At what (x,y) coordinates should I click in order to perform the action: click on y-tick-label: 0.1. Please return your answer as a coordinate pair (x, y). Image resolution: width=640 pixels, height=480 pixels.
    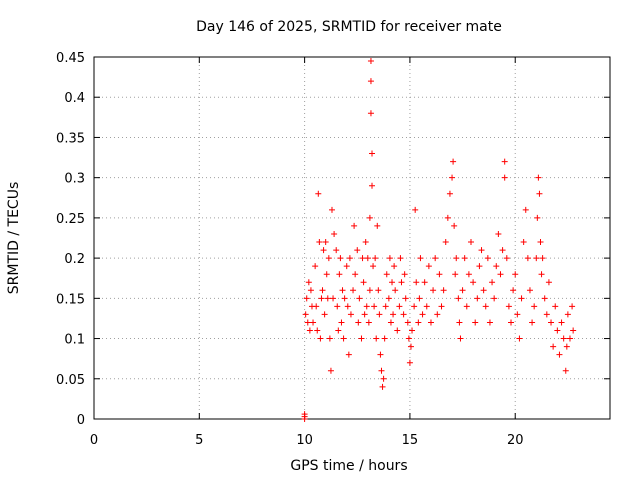
    Looking at the image, I should click on (74, 340).